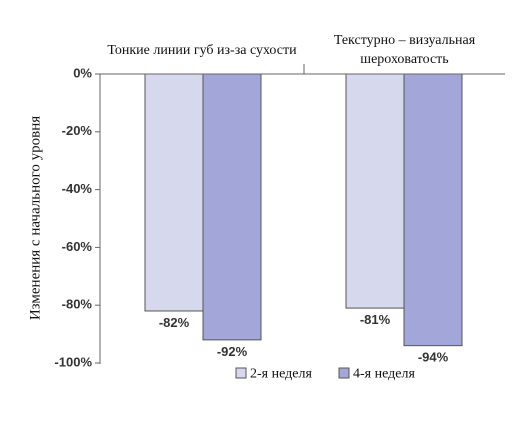 This screenshot has width=521, height=427. Describe the element at coordinates (304, 338) in the screenshot. I see `value-labels: -82% -81% -92% -94%` at that location.